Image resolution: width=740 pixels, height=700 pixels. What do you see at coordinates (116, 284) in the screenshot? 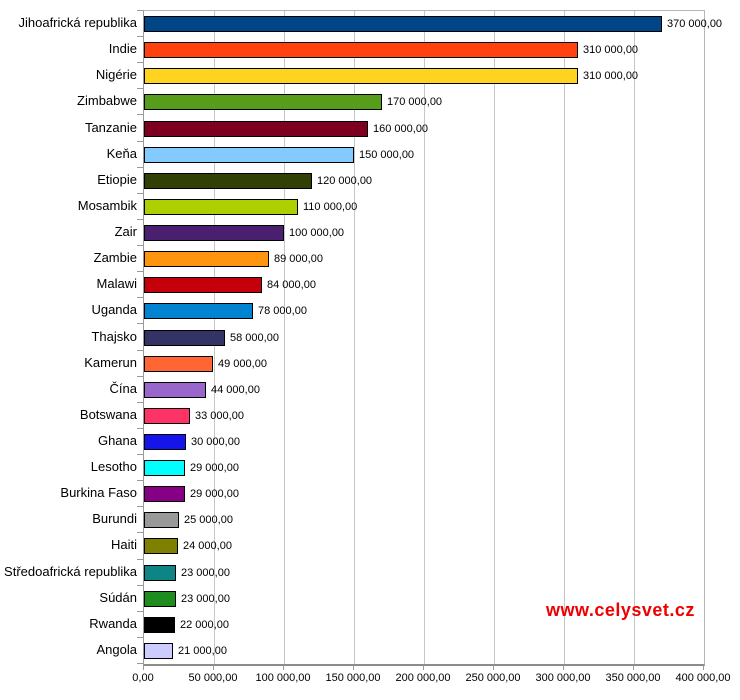
I see `category-label: Malawi` at bounding box center [116, 284].